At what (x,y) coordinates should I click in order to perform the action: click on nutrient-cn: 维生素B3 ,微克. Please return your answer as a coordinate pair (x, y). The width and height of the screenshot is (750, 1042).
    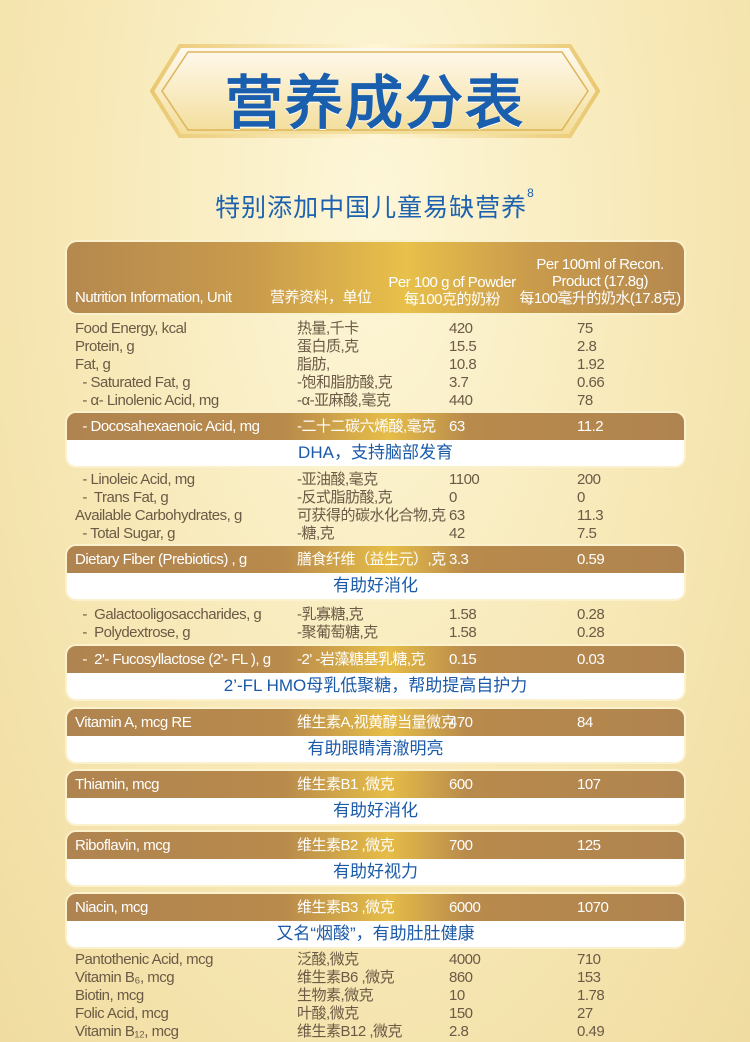
    Looking at the image, I should click on (346, 907).